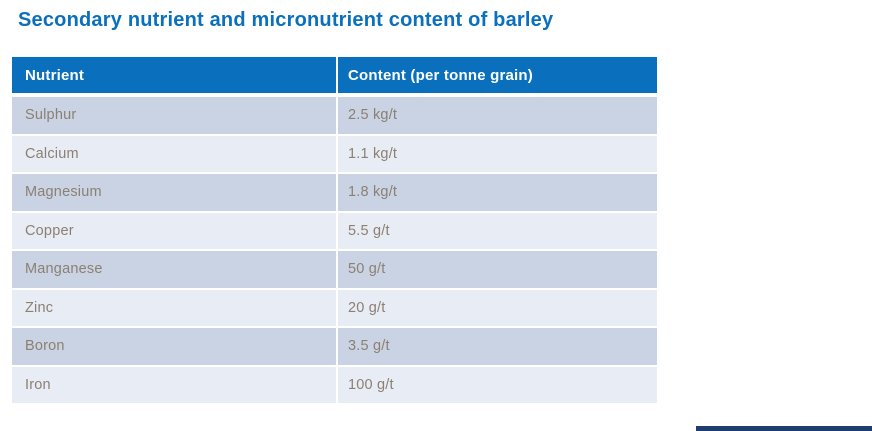 This screenshot has height=431, width=872. I want to click on nutrient-cell: Copper, so click(174, 230).